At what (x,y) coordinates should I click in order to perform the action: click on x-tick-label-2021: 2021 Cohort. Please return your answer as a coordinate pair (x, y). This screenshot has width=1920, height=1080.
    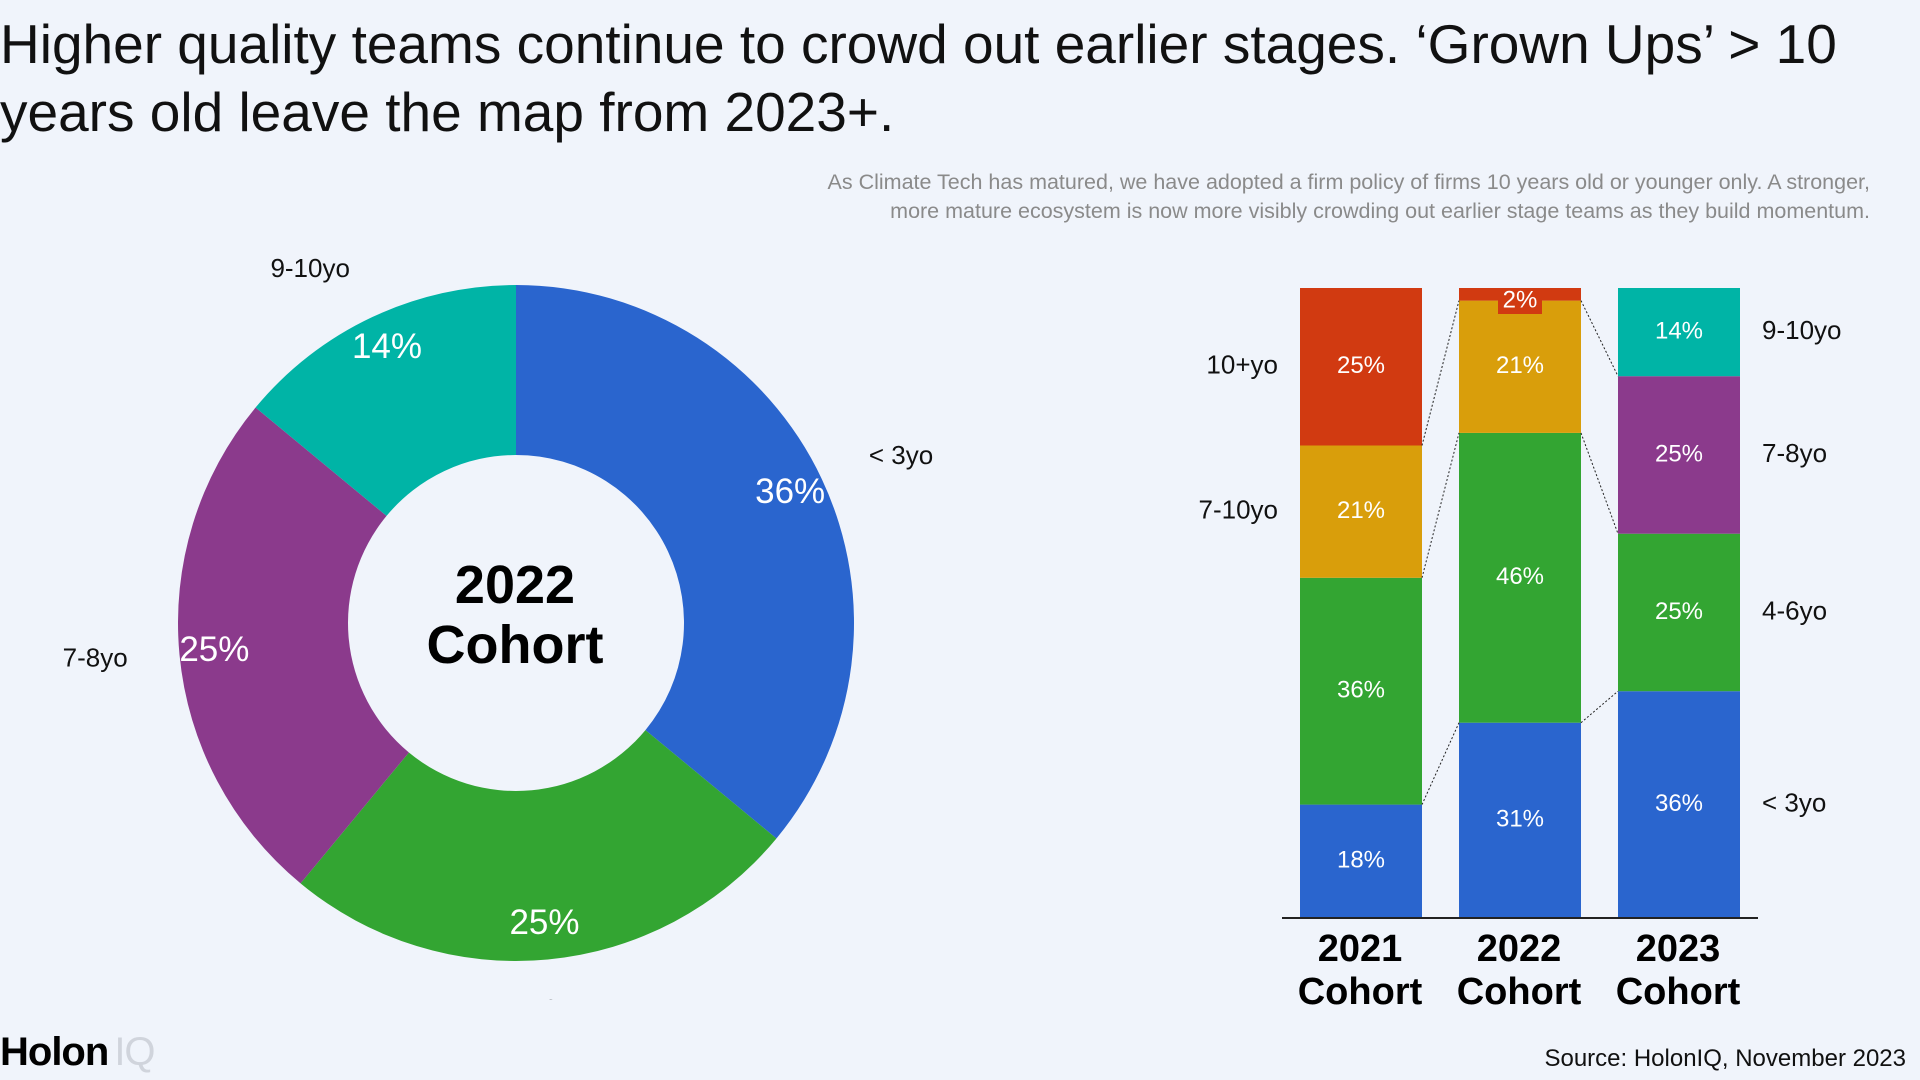
    Looking at the image, I should click on (1360, 970).